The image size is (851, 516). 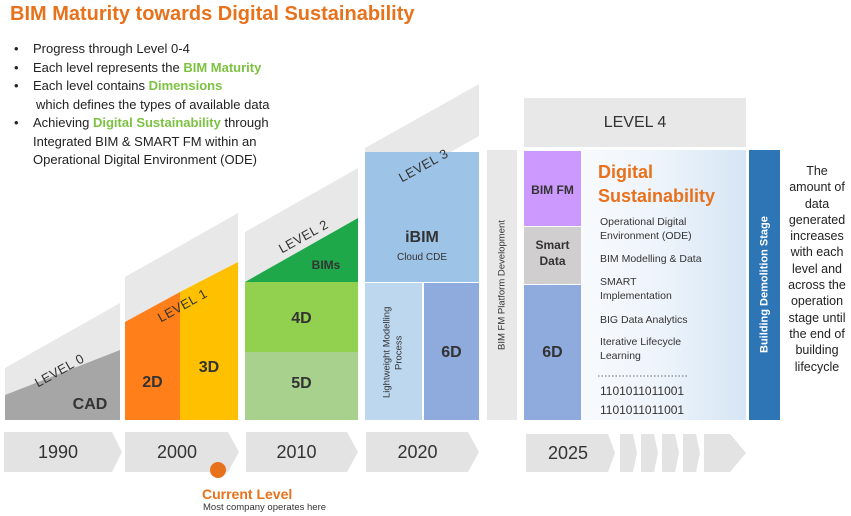 I want to click on bullet-text: Each level represents the, so click(x=108, y=67).